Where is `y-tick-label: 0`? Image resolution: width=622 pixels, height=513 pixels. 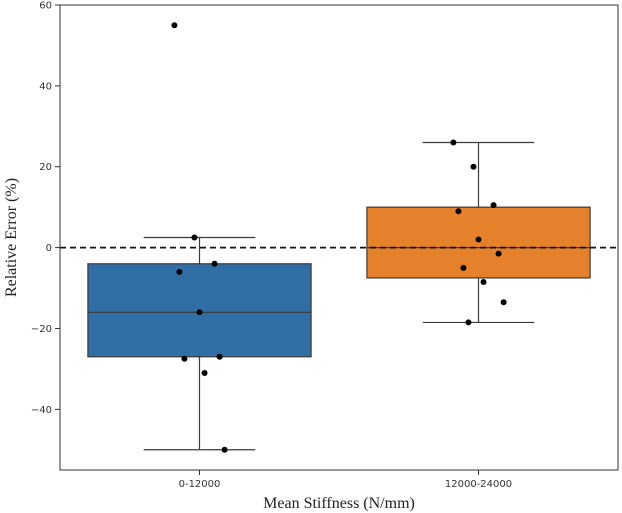 y-tick-label: 0 is located at coordinates (49, 248).